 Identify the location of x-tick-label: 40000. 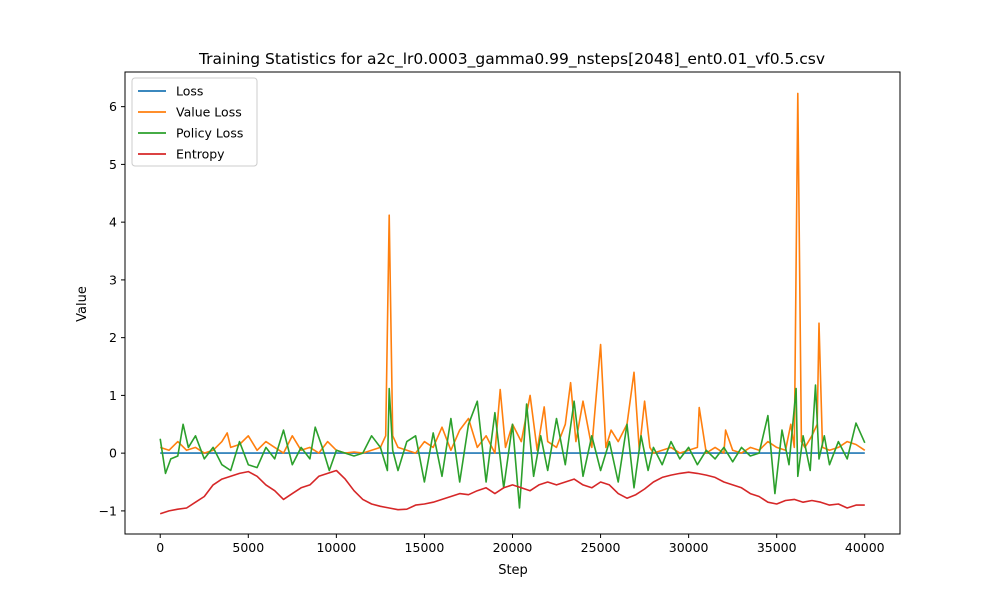
(865, 547).